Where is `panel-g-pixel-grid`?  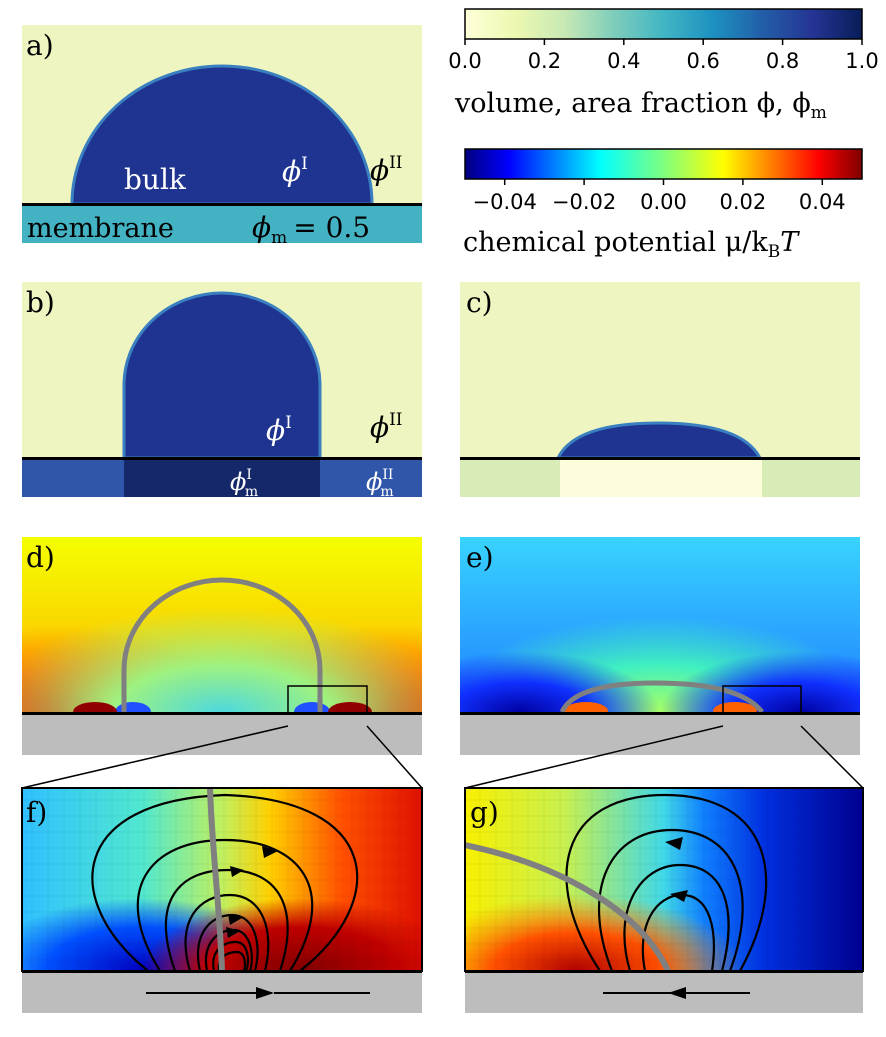 panel-g-pixel-grid is located at coordinates (664, 879).